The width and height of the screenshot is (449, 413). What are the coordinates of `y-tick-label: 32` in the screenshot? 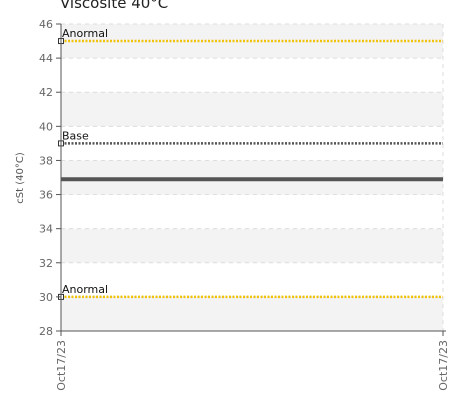 It's located at (46, 263).